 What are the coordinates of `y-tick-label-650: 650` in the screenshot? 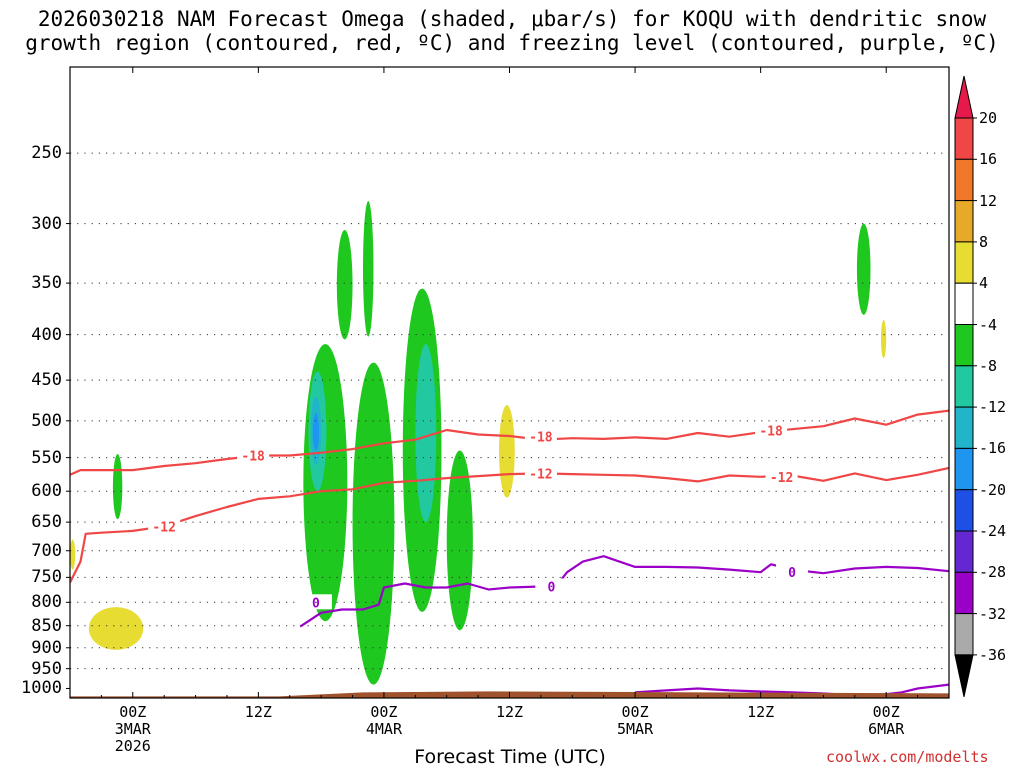 It's located at (46, 522).